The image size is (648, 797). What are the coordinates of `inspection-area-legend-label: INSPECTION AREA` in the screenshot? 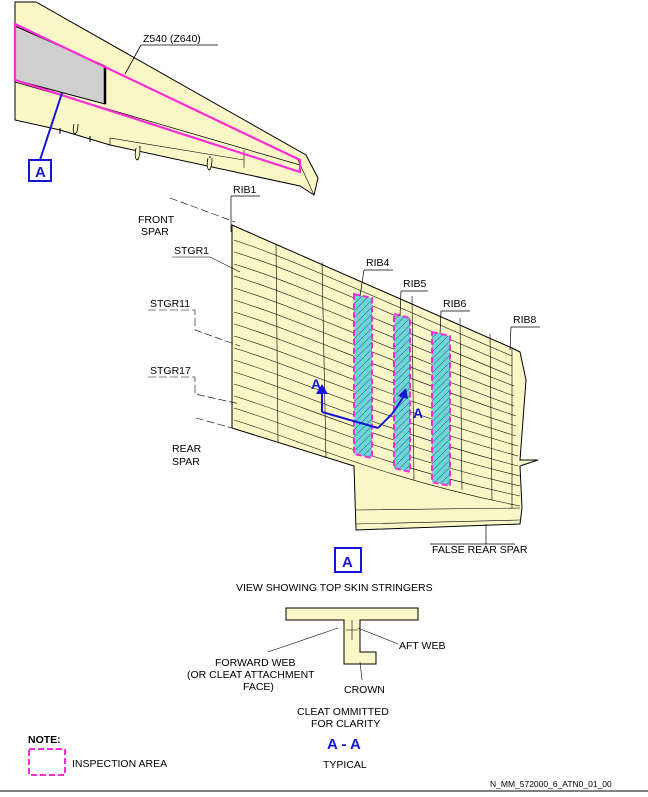 It's located at (119, 764).